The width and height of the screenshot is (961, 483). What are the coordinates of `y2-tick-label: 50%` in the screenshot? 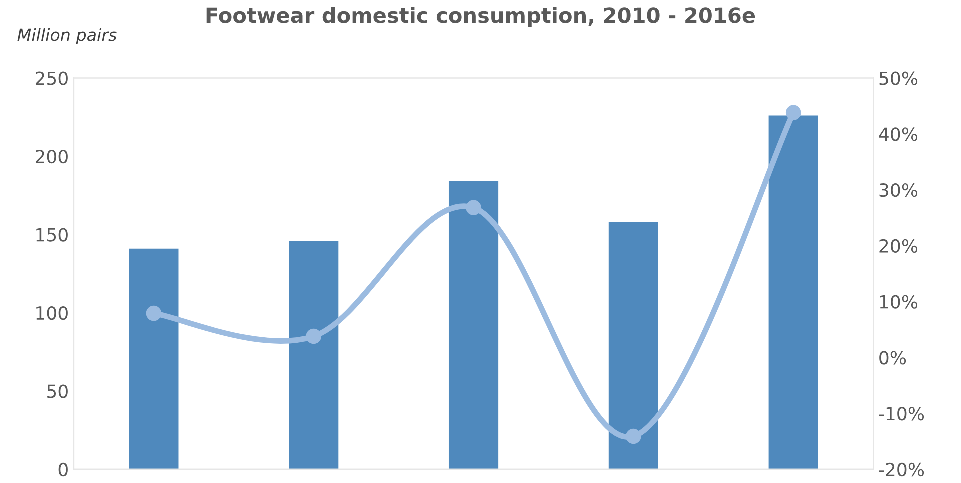 It's located at (899, 79).